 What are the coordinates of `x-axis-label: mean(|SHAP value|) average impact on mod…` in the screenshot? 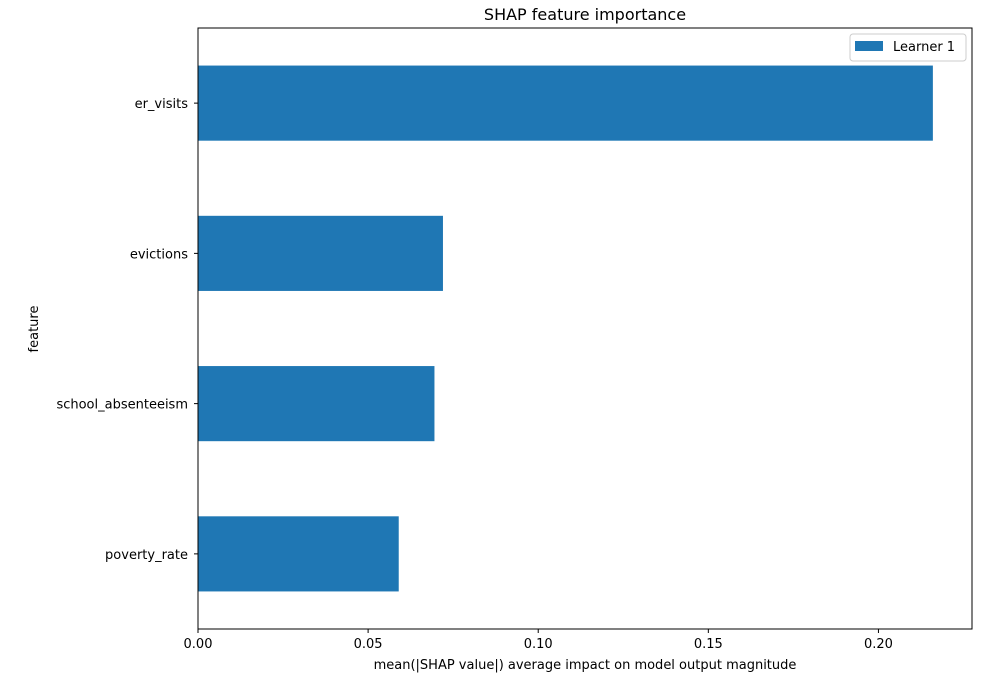 It's located at (585, 665).